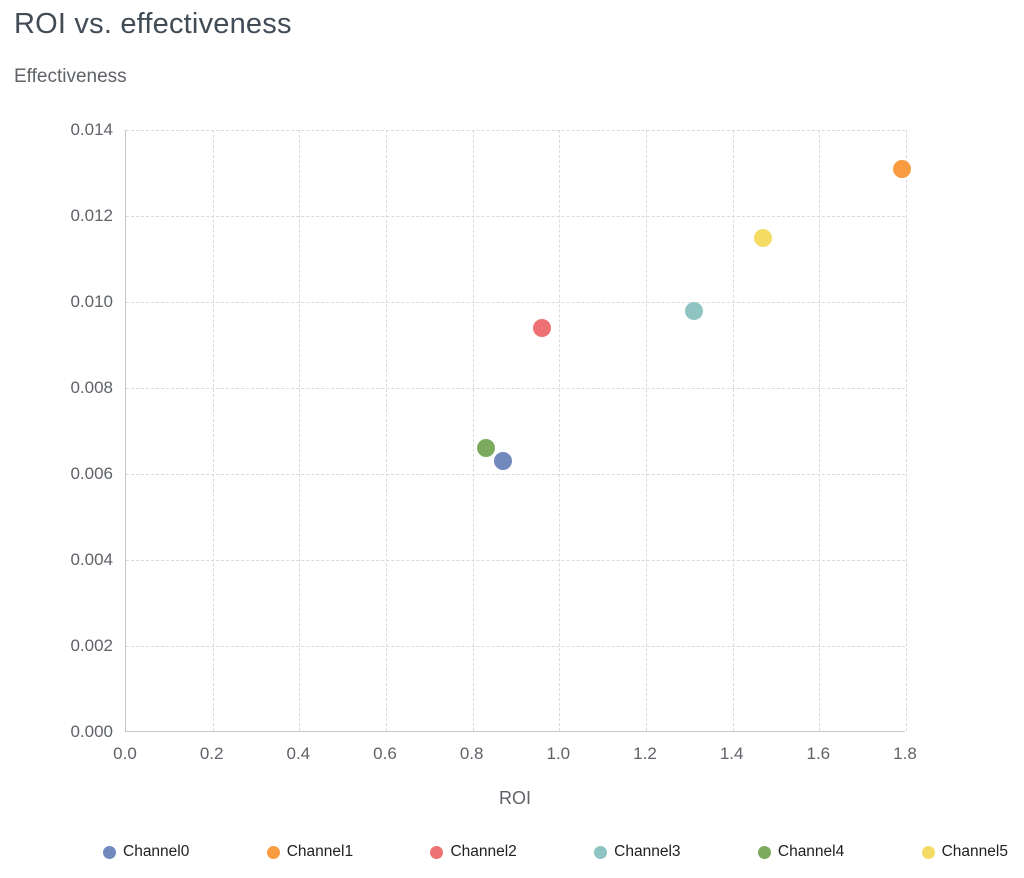 This screenshot has width=1024, height=878. Describe the element at coordinates (647, 851) in the screenshot. I see `legend-label: Channel3` at that location.